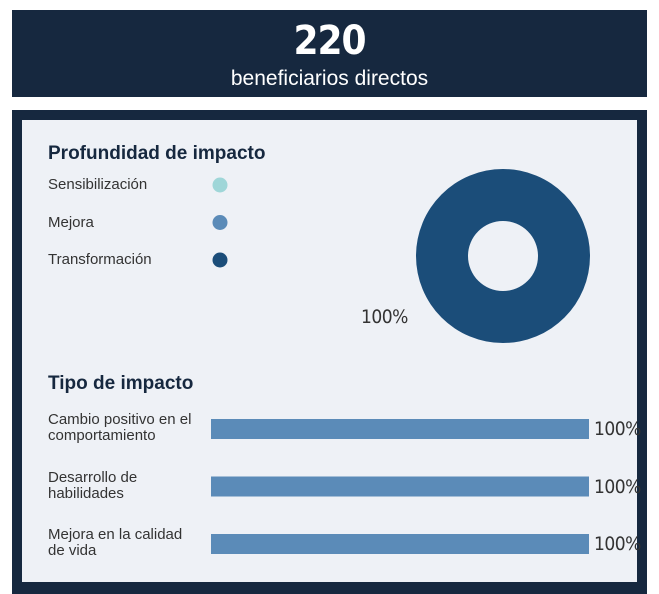 The height and width of the screenshot is (594, 659). I want to click on legend-label: Mejora, so click(71, 222).